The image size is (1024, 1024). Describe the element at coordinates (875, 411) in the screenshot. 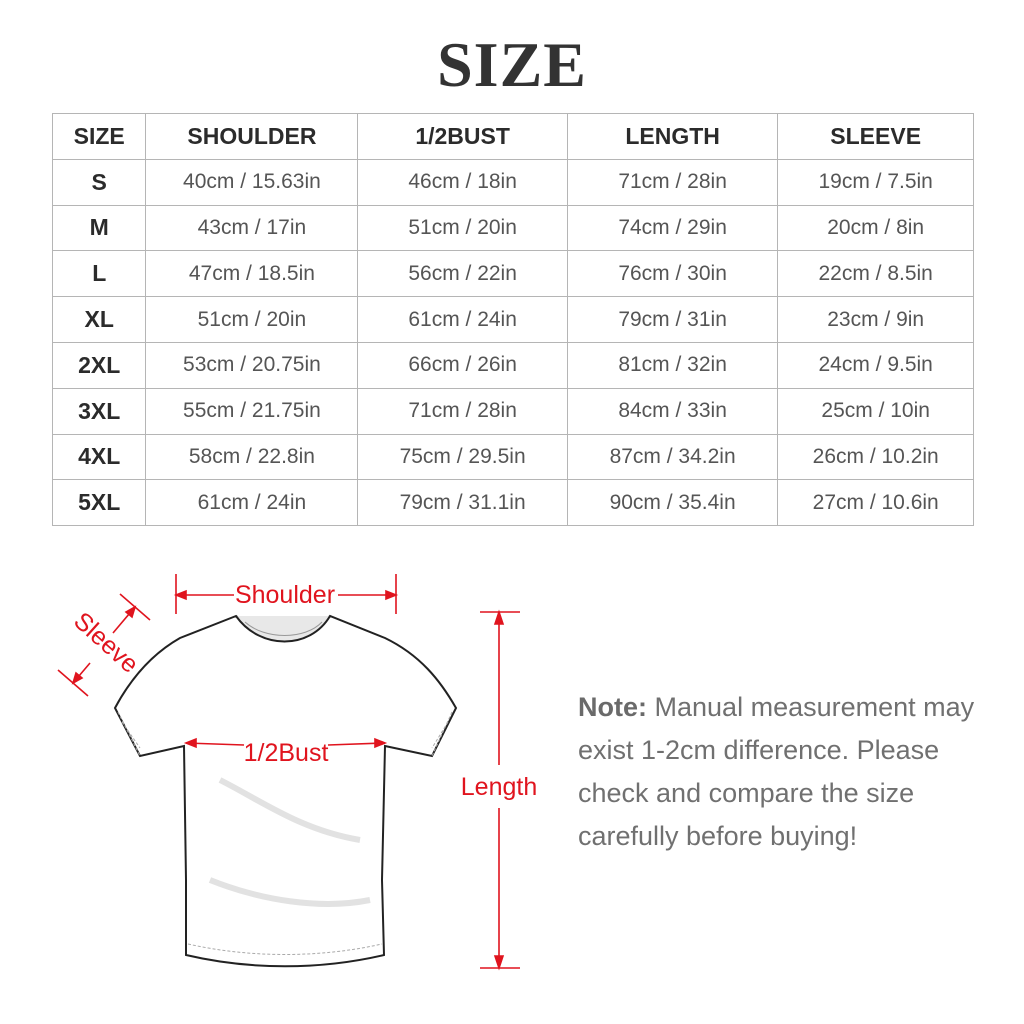

I see `measurement-cell: 25cm / 10in` at that location.